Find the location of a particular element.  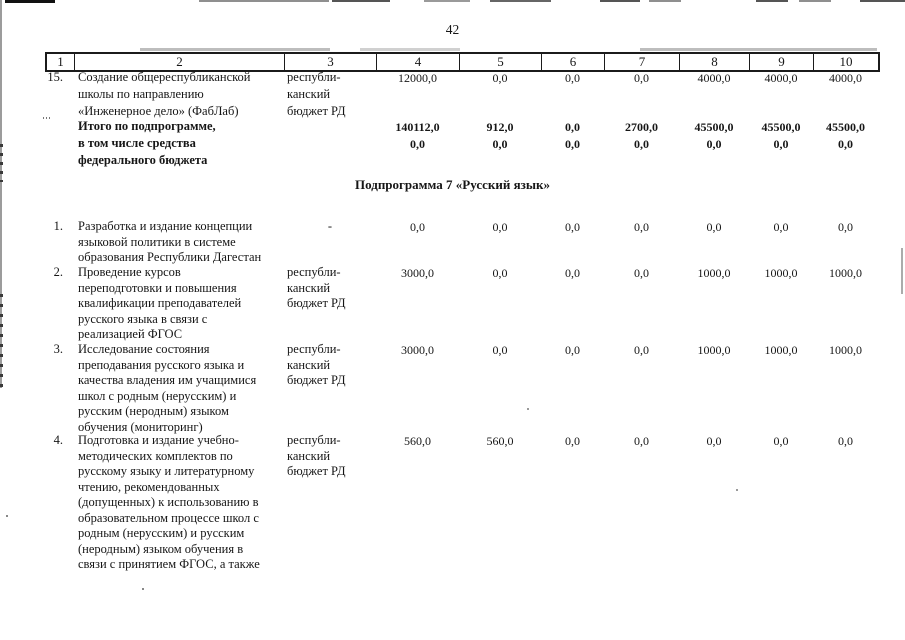

program-name-line: Создание общереспубликанской is located at coordinates (164, 77).